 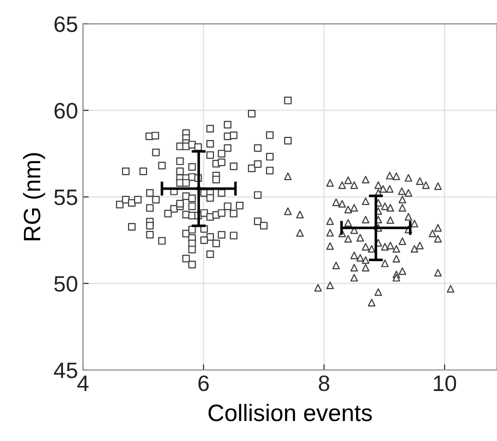 I want to click on x-tick-label: 8, so click(x=324, y=383).